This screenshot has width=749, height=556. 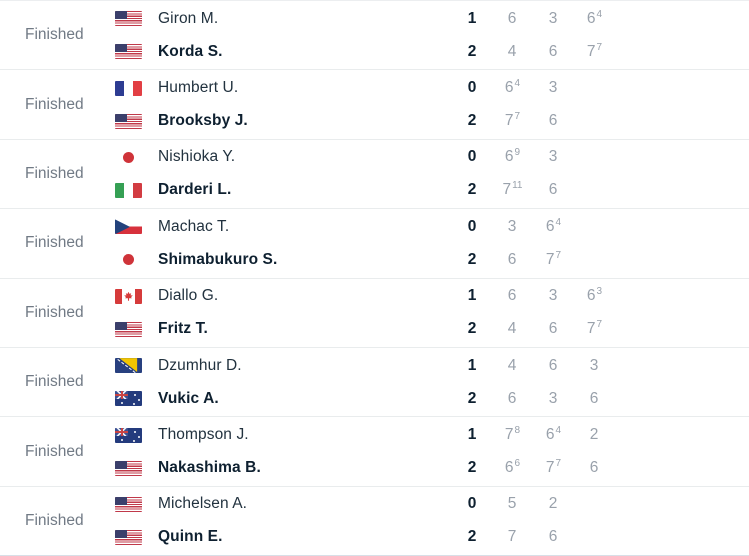 I want to click on player-row: Giron M. 1 6 3 64, so click(x=432, y=19).